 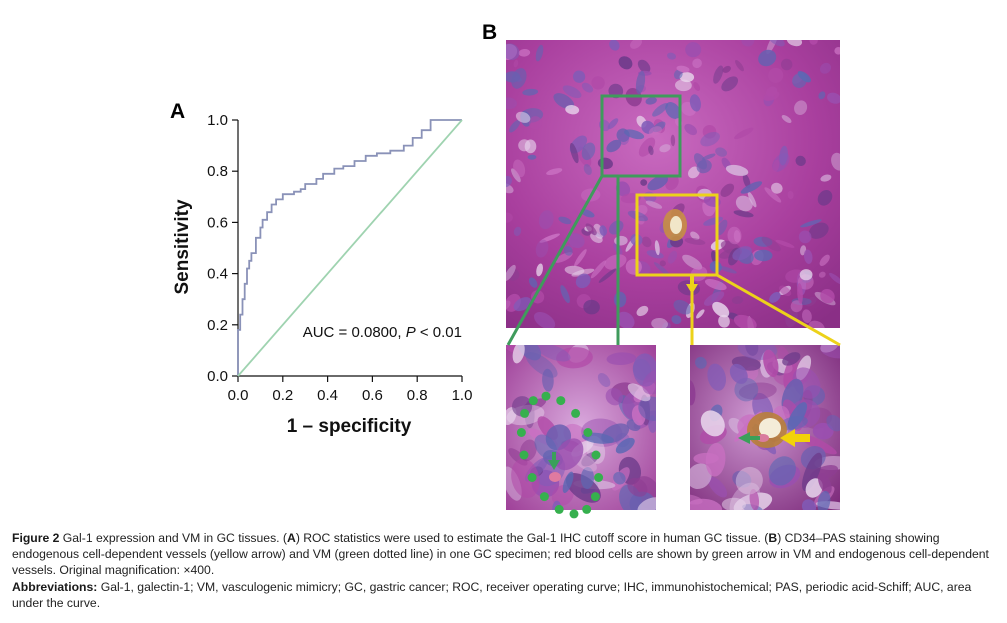 I want to click on y-tick-label: 0.8, so click(x=217, y=171).